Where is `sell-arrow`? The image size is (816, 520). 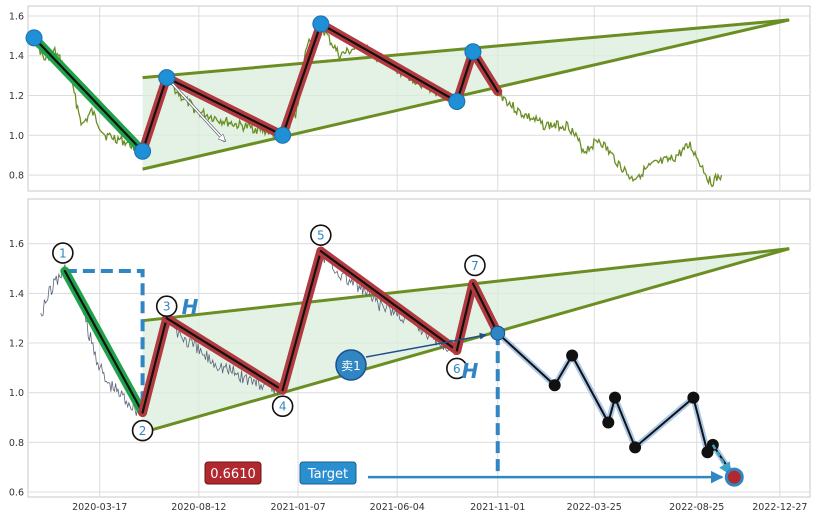
sell-arrow is located at coordinates (426, 345).